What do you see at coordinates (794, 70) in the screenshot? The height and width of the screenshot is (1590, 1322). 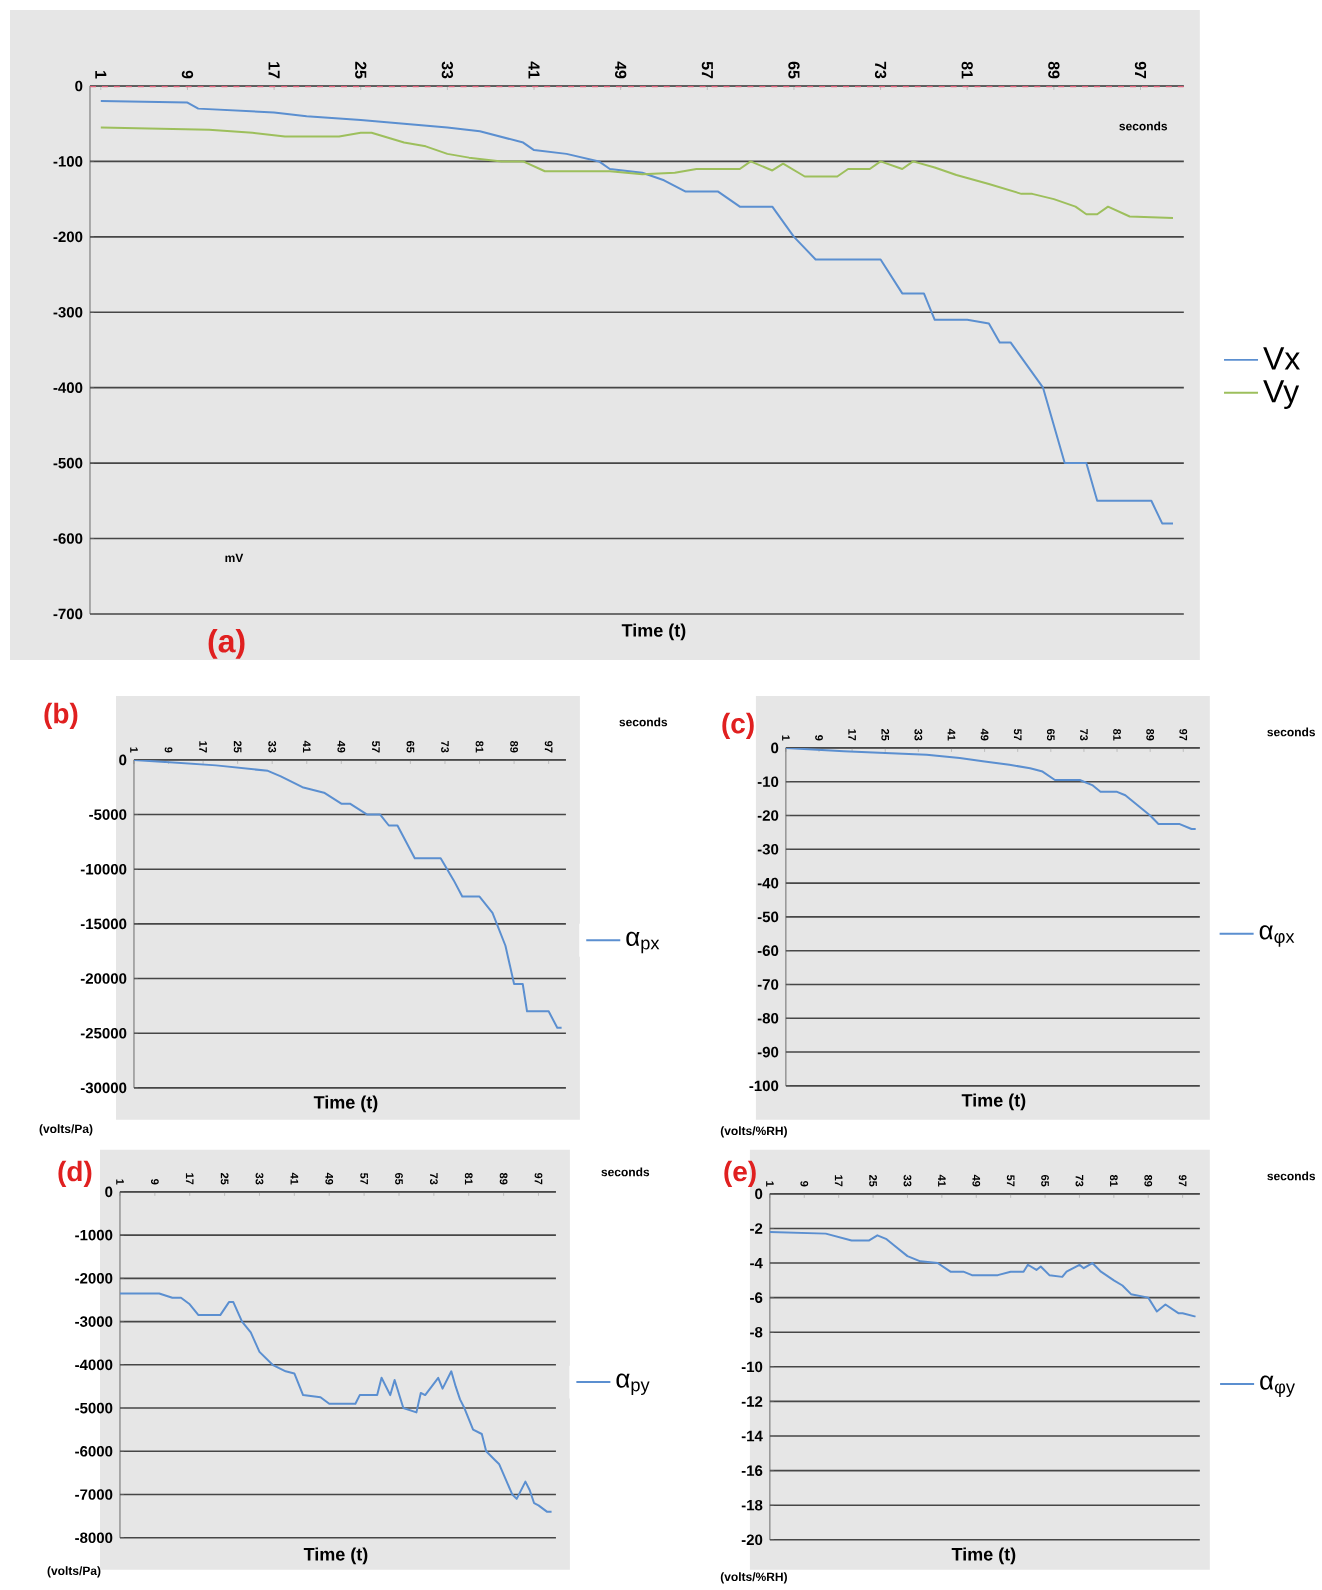 I see `x-tick-label: 65` at bounding box center [794, 70].